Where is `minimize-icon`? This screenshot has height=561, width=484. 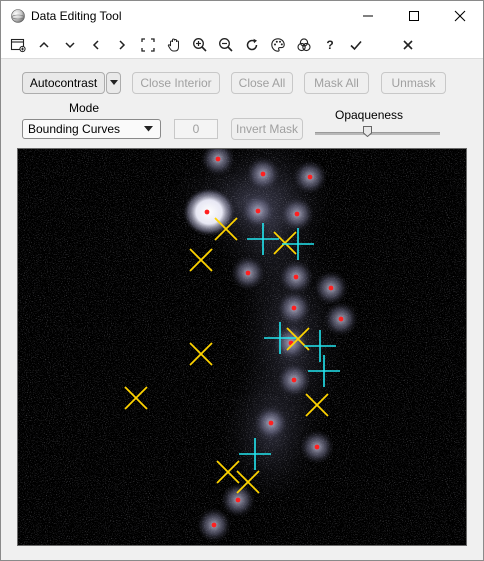
minimize-icon is located at coordinates (368, 16).